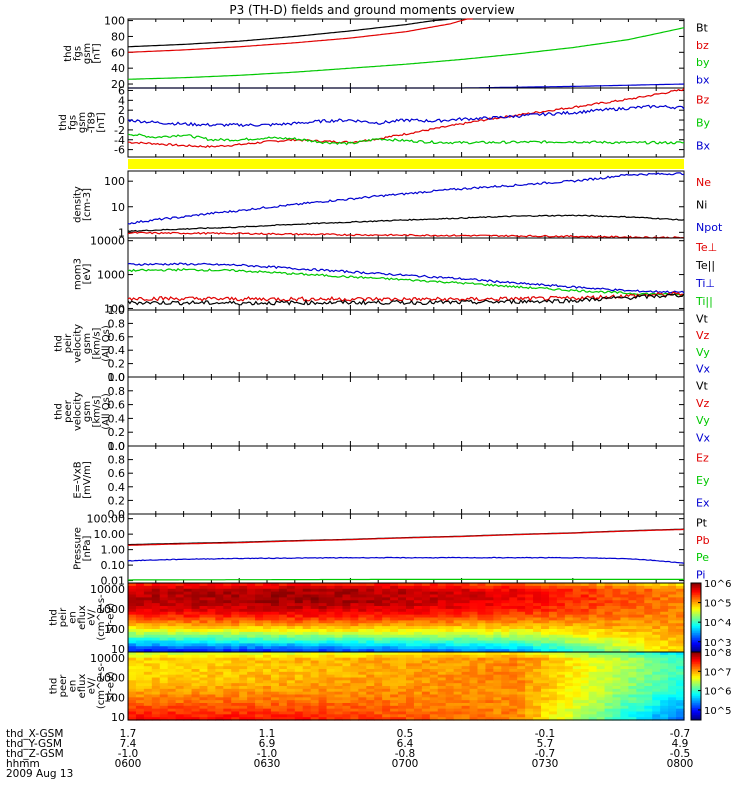  Describe the element at coordinates (267, 754) in the screenshot. I see `footer-z-gsm-value: -1.0` at that location.